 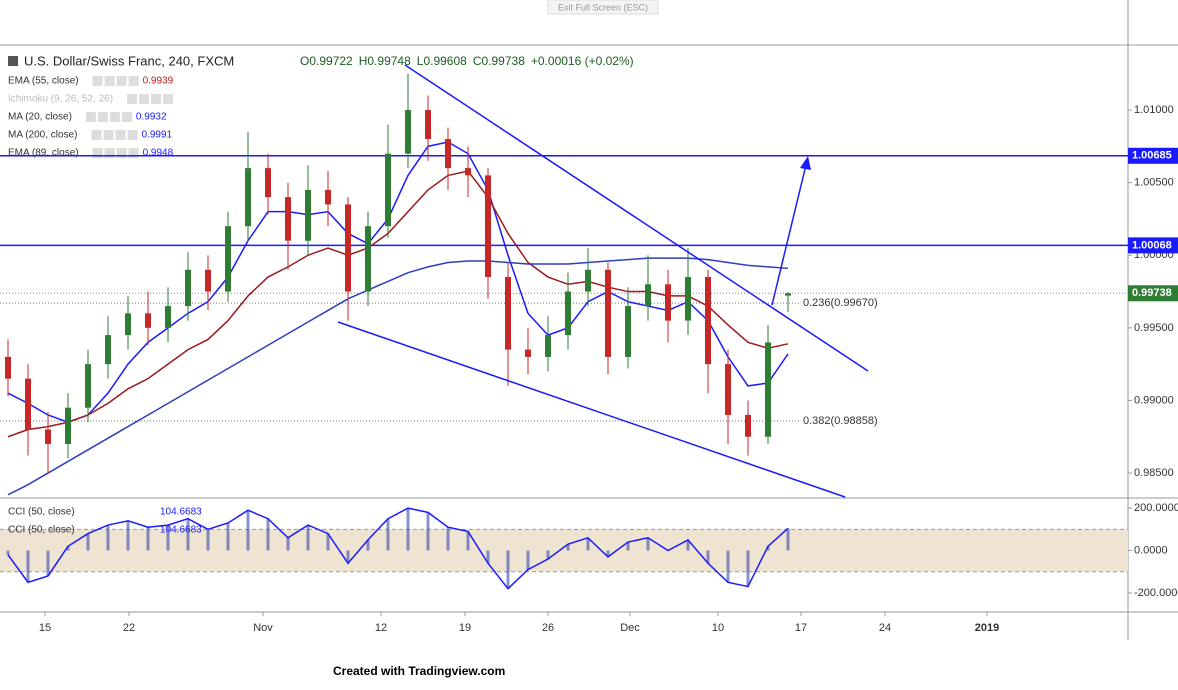 I want to click on symbol-title: U.S. Dollar/Swiss Franc, 240, FXCM, so click(x=129, y=60).